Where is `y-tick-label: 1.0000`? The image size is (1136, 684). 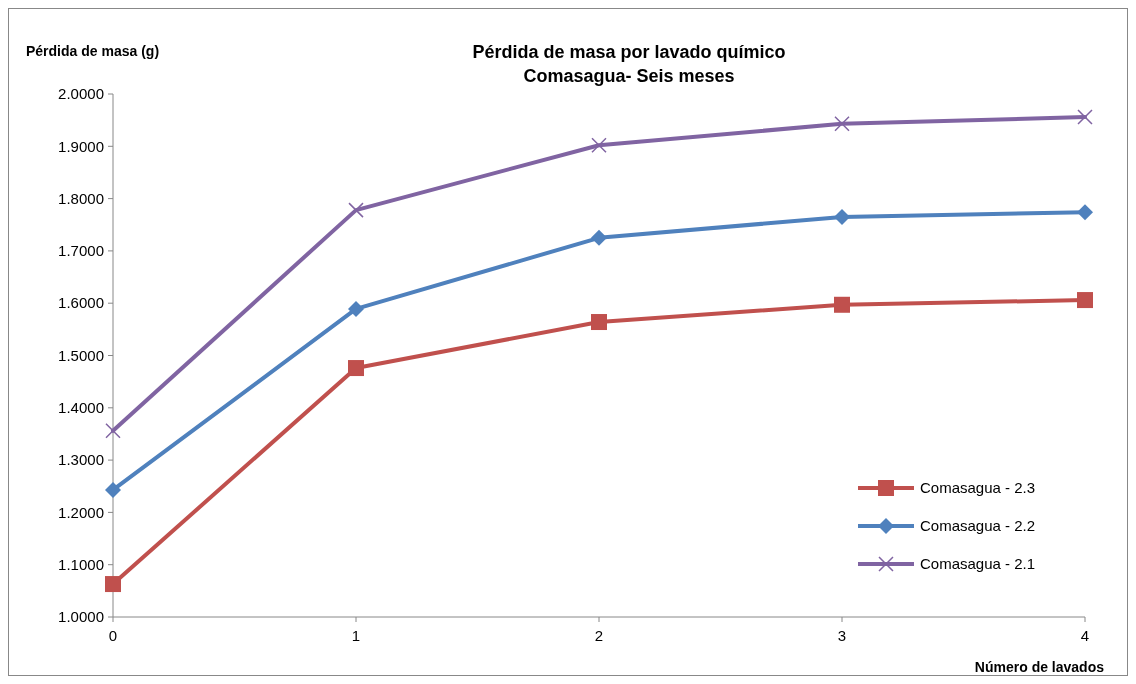
y-tick-label: 1.0000 is located at coordinates (81, 617).